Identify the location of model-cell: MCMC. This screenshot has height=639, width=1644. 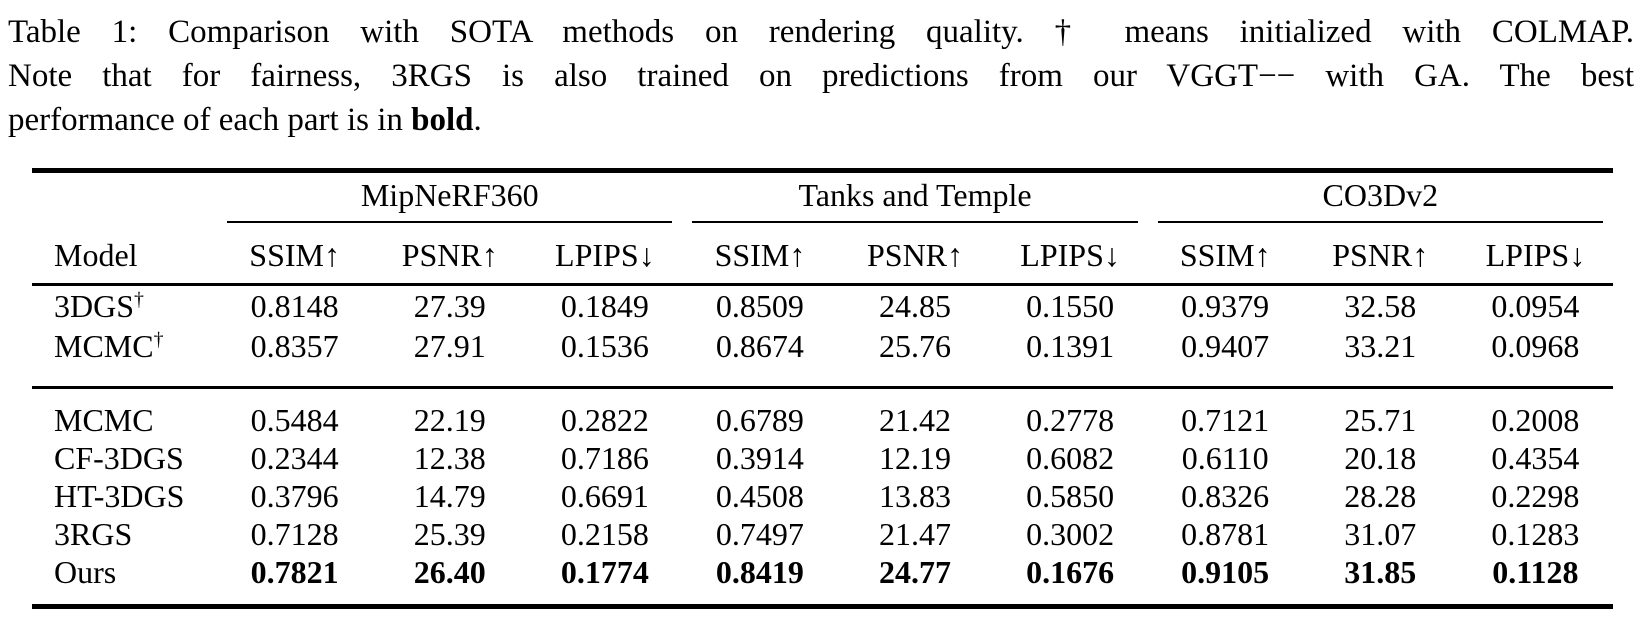
(104, 419).